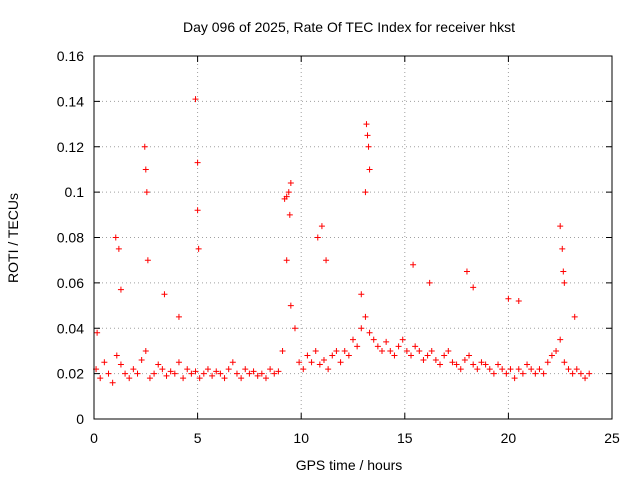 This screenshot has height=480, width=640. Describe the element at coordinates (70, 283) in the screenshot. I see `y-tick-label: 0.06` at that location.